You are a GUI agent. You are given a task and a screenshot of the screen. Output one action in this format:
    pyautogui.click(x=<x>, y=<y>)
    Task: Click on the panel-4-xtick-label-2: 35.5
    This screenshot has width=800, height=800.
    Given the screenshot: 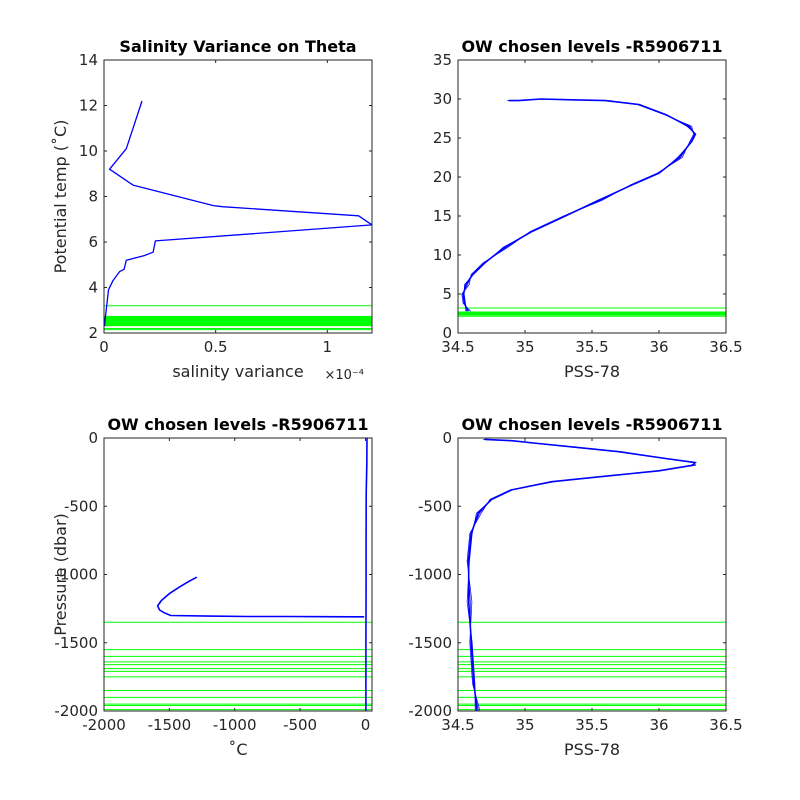 What is the action you would take?
    pyautogui.click(x=591, y=725)
    